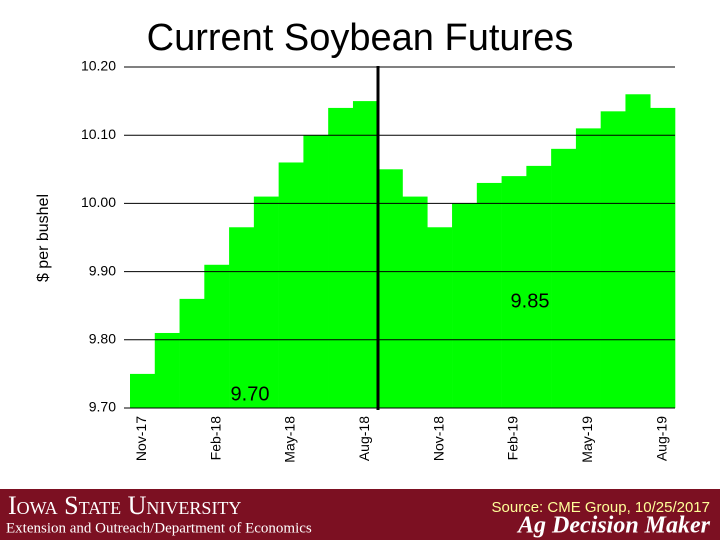  What do you see at coordinates (601, 507) in the screenshot?
I see `footer-source: Source: CME Group, 10/25/2017` at bounding box center [601, 507].